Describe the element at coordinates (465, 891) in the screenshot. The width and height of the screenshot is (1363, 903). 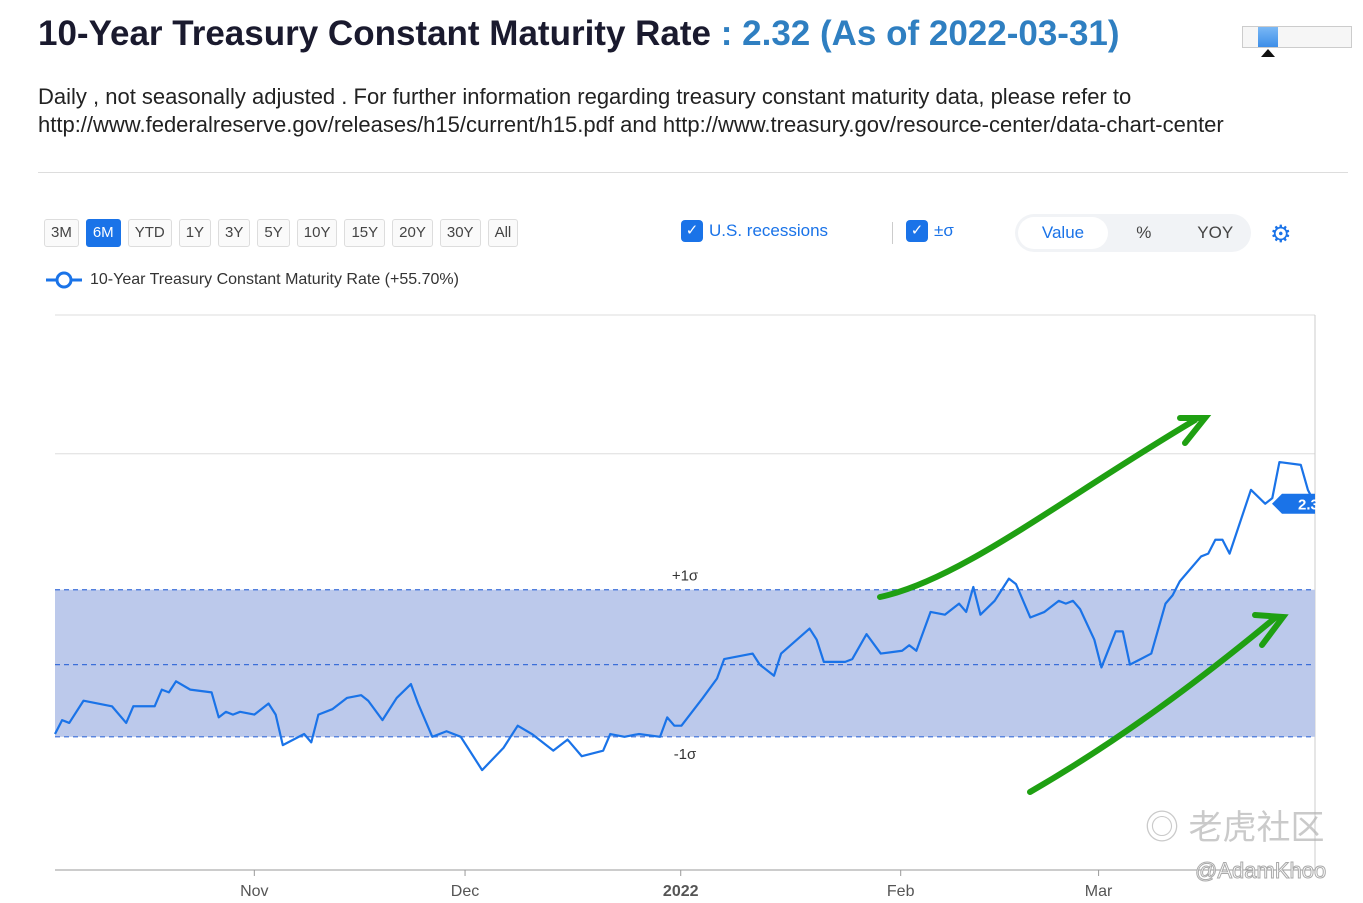
I see `x-tick-label: Dec` at that location.